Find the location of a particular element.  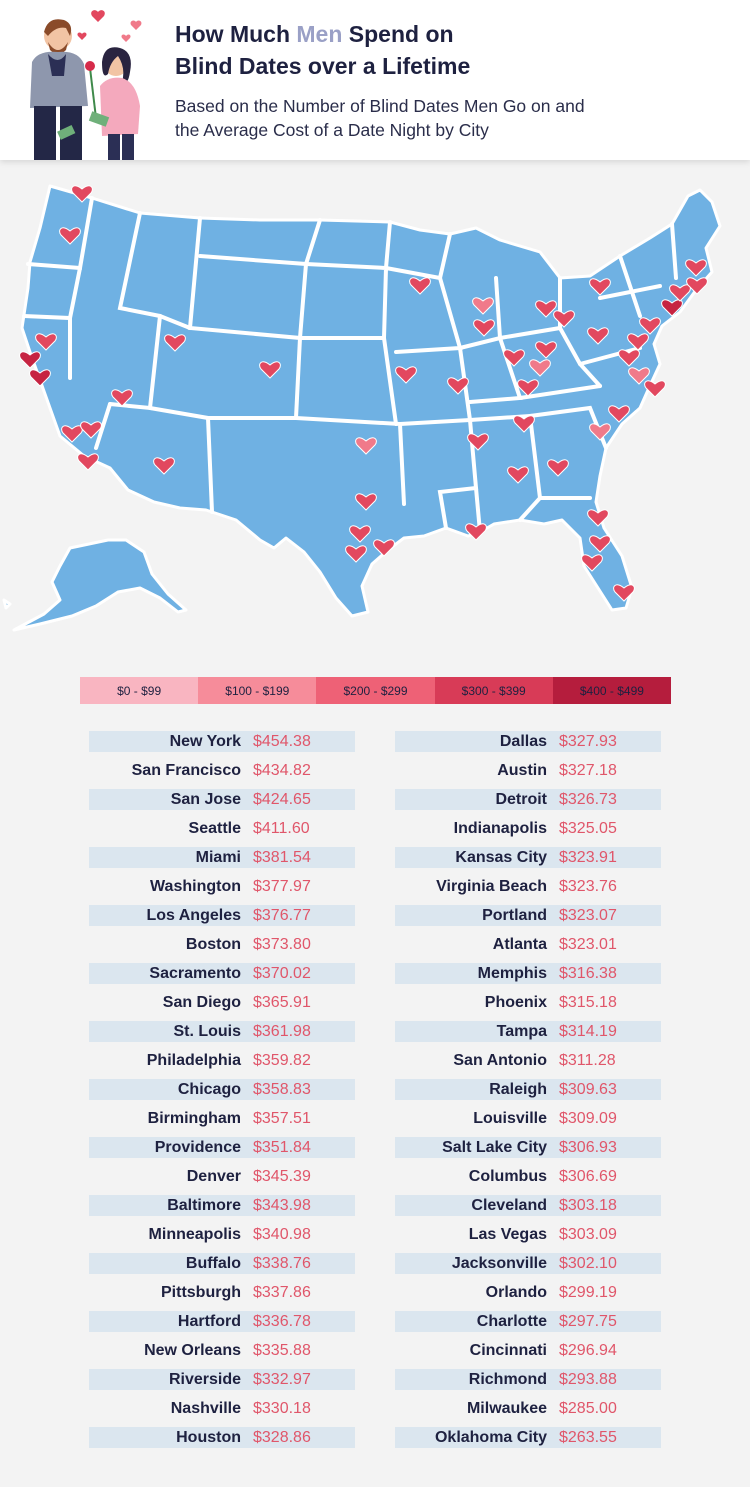

city-row: Buffalo $338.76 is located at coordinates (222, 1263).